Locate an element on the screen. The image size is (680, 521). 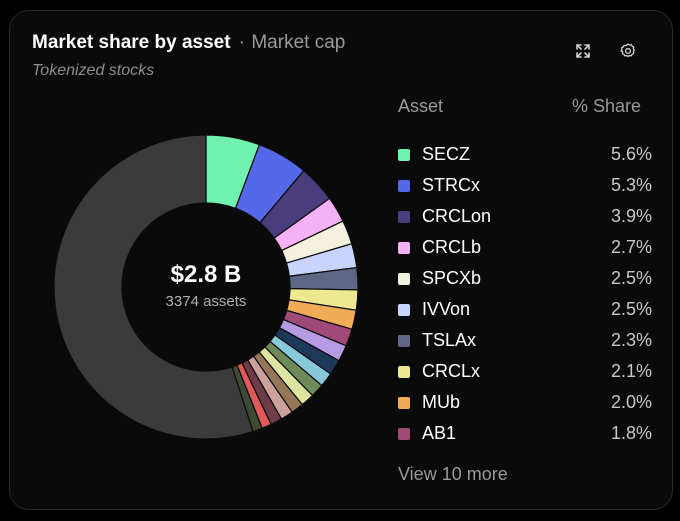
legend-share-value: 5.3% is located at coordinates (631, 185).